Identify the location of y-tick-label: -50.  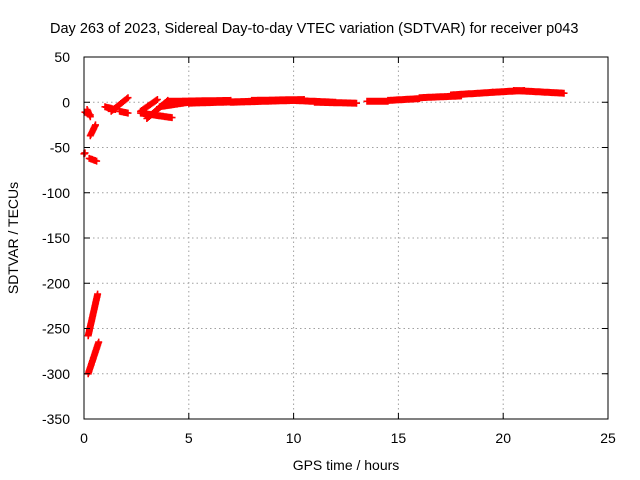
(60, 148).